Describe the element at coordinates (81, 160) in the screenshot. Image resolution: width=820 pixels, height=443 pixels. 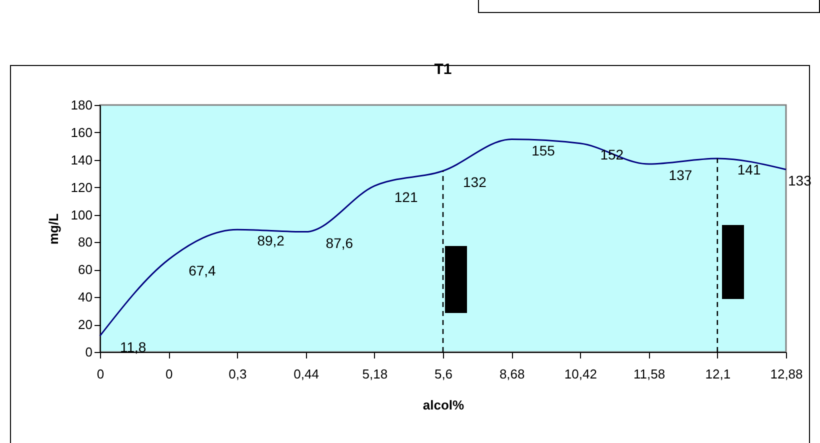
I see `y-tick-label: 140` at that location.